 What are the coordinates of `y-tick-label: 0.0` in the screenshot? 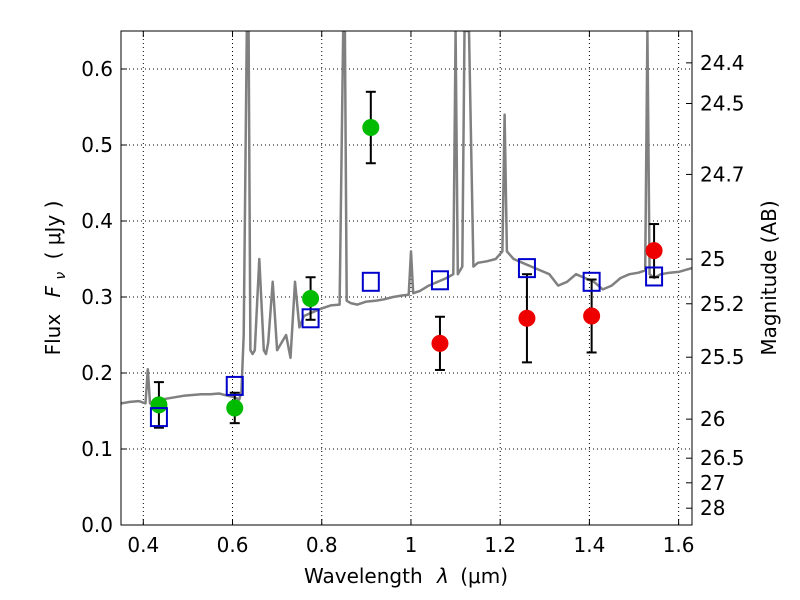 It's located at (97, 525).